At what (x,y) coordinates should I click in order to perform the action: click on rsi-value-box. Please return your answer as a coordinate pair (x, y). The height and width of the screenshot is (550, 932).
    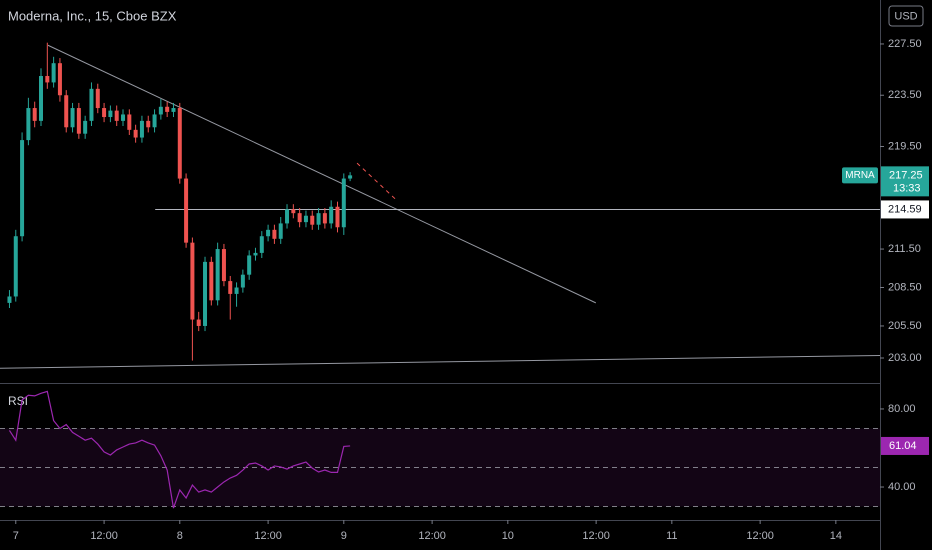
    Looking at the image, I should click on (905, 445).